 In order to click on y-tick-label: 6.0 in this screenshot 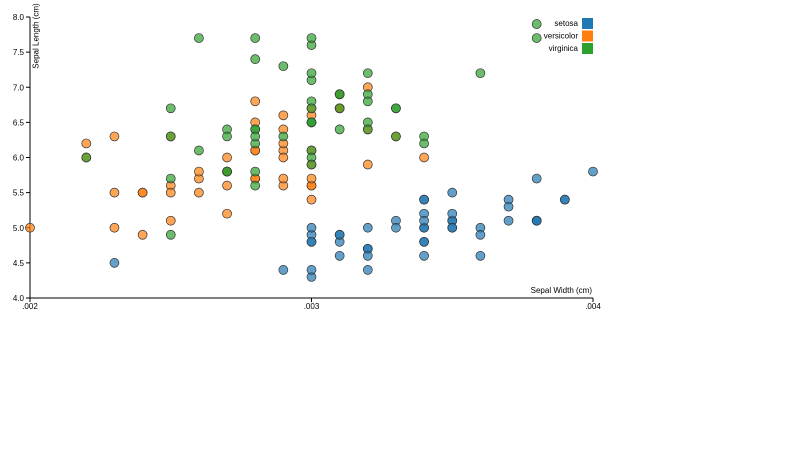, I will do `click(19, 158)`.